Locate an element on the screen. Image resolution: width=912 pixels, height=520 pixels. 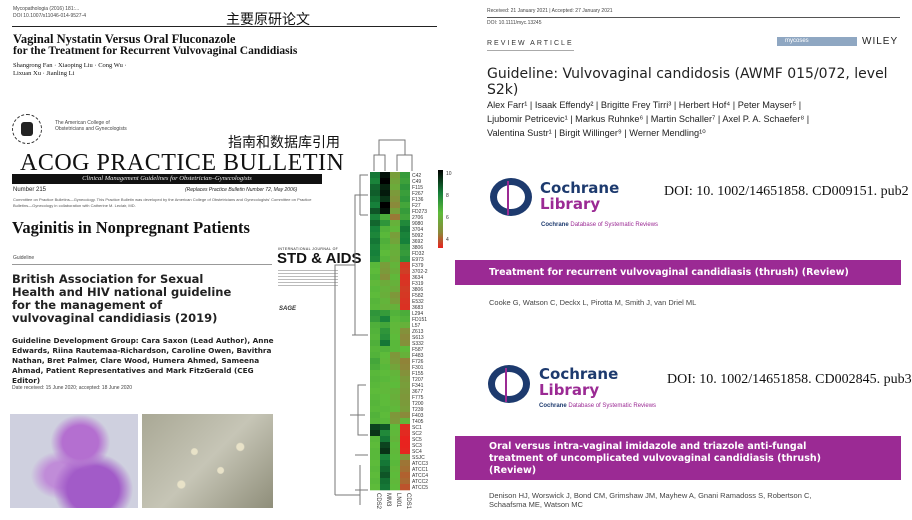
acog-title: ACOG PRACTICE BULLETIN is located at coordinates (182, 163).